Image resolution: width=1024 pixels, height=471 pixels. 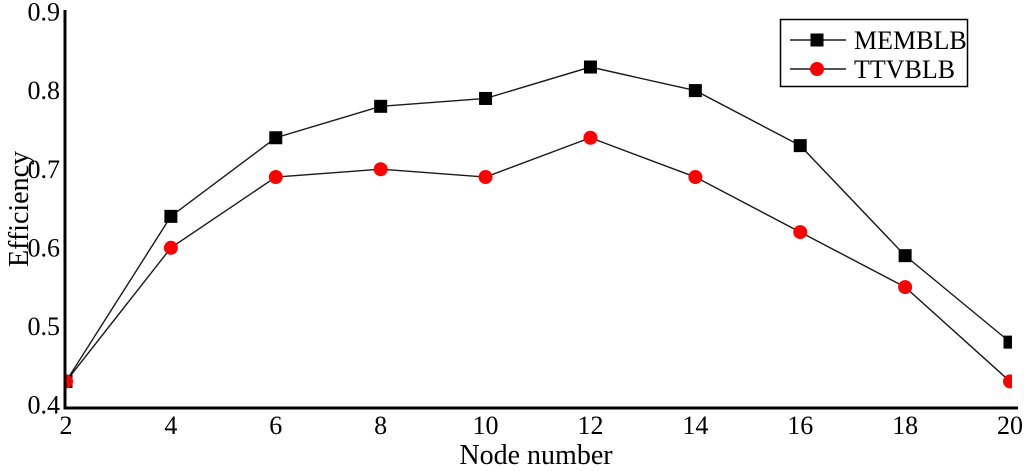 I want to click on data-point-memblb-x6, so click(x=276, y=138).